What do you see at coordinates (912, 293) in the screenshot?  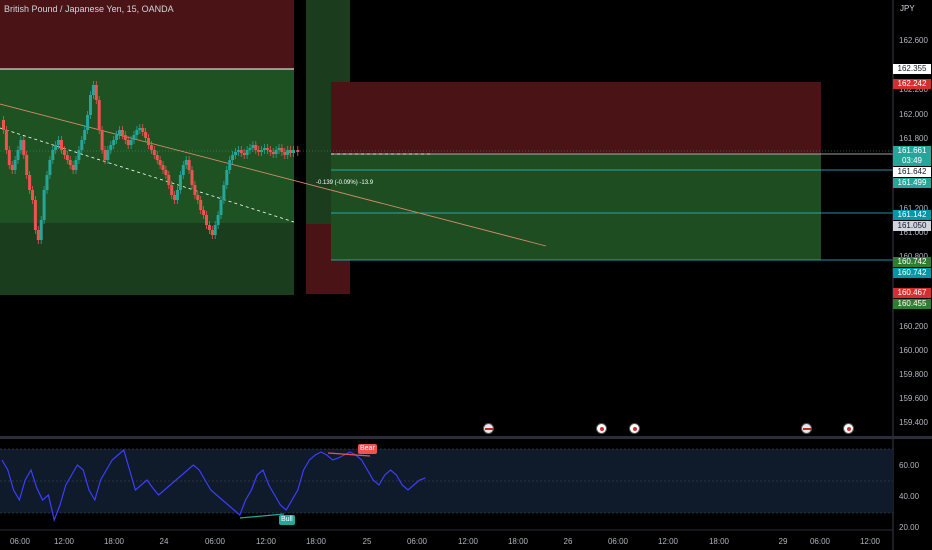 I see `price-label: 160.467` at bounding box center [912, 293].